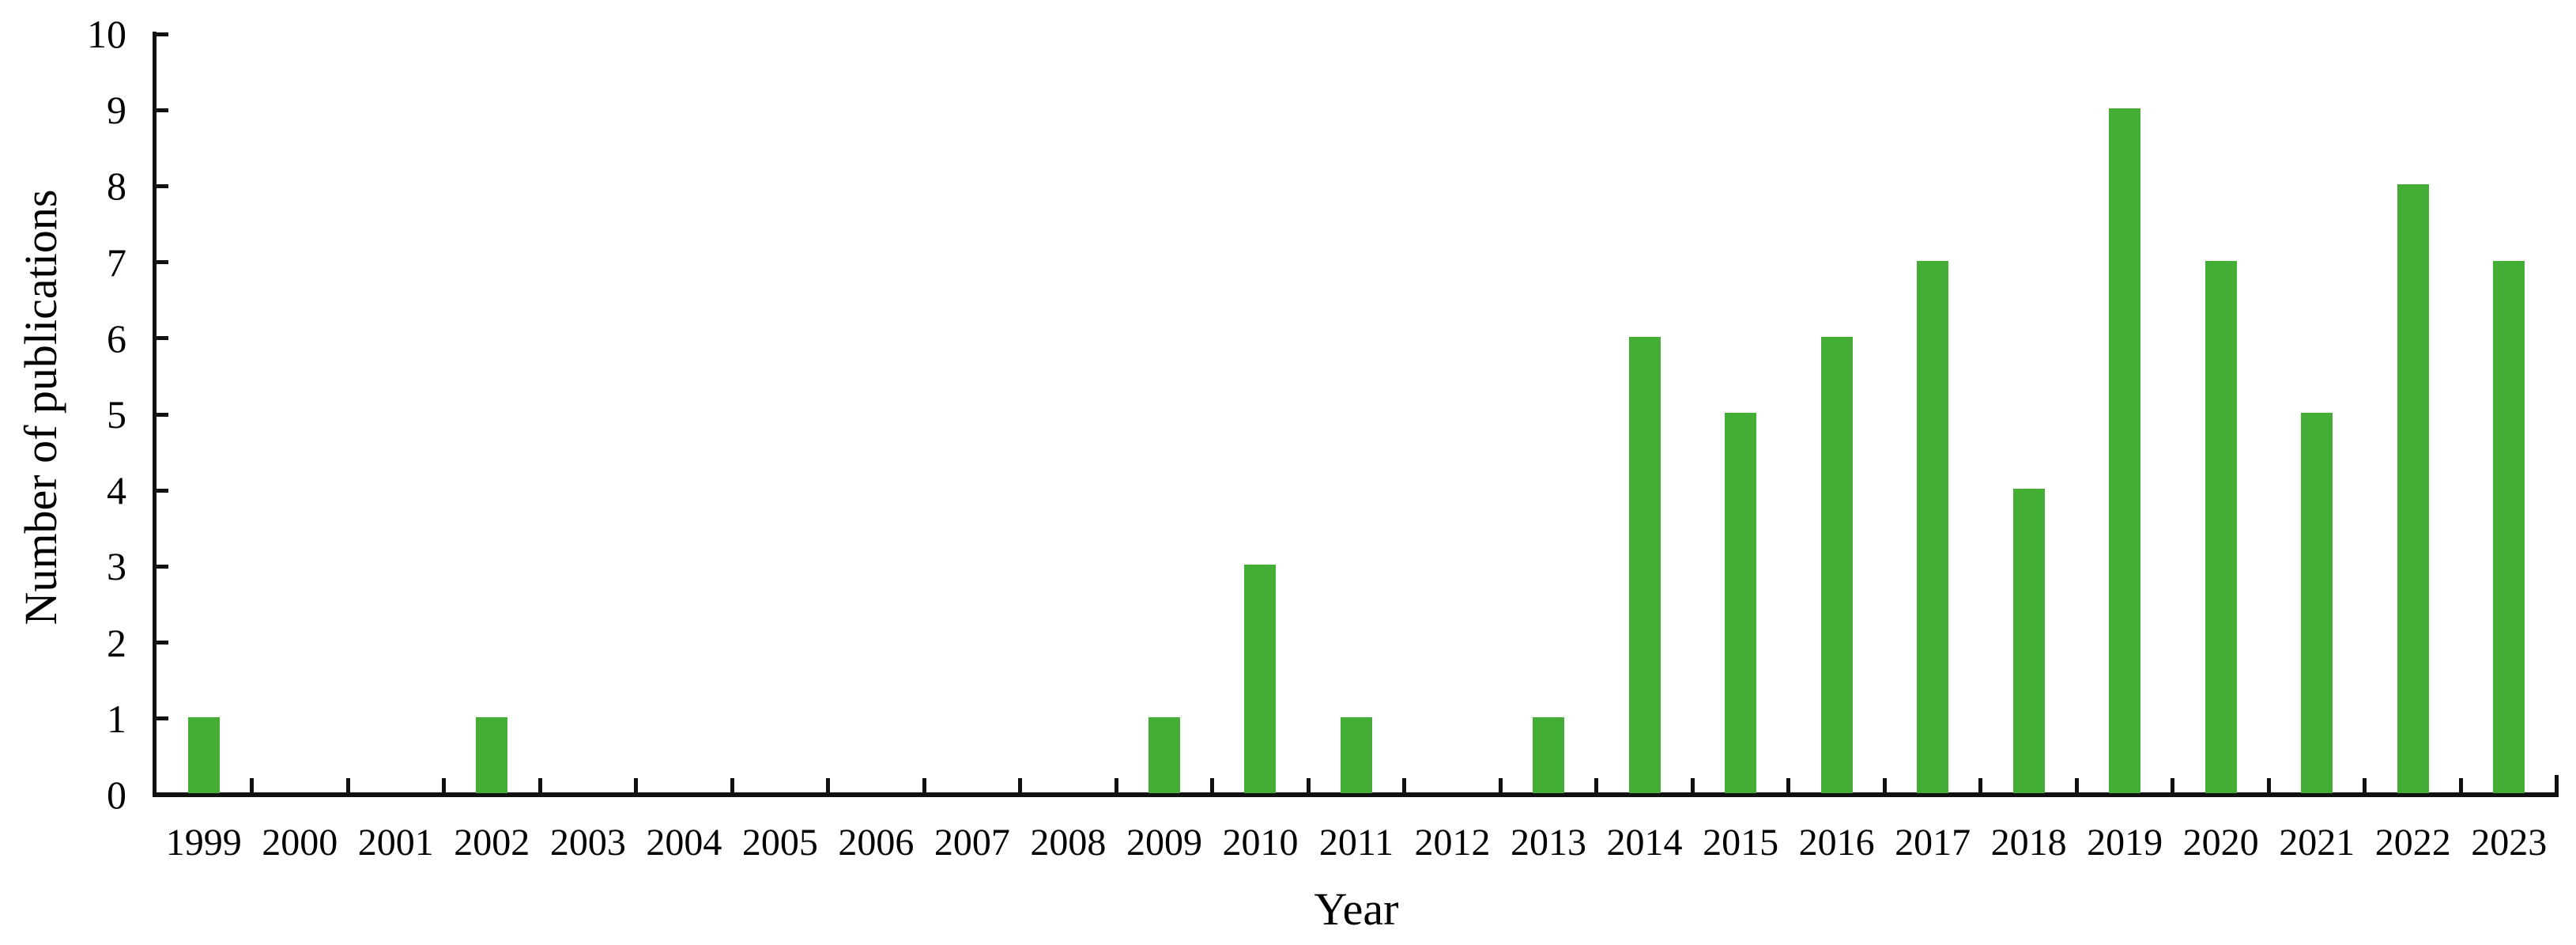  What do you see at coordinates (2509, 843) in the screenshot?
I see `x-tick-label: 2023` at bounding box center [2509, 843].